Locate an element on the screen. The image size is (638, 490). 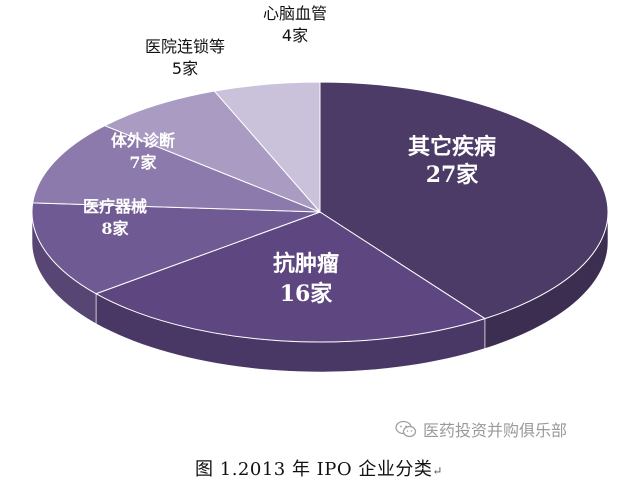
slice-value-6: 4家 is located at coordinates (295, 35).